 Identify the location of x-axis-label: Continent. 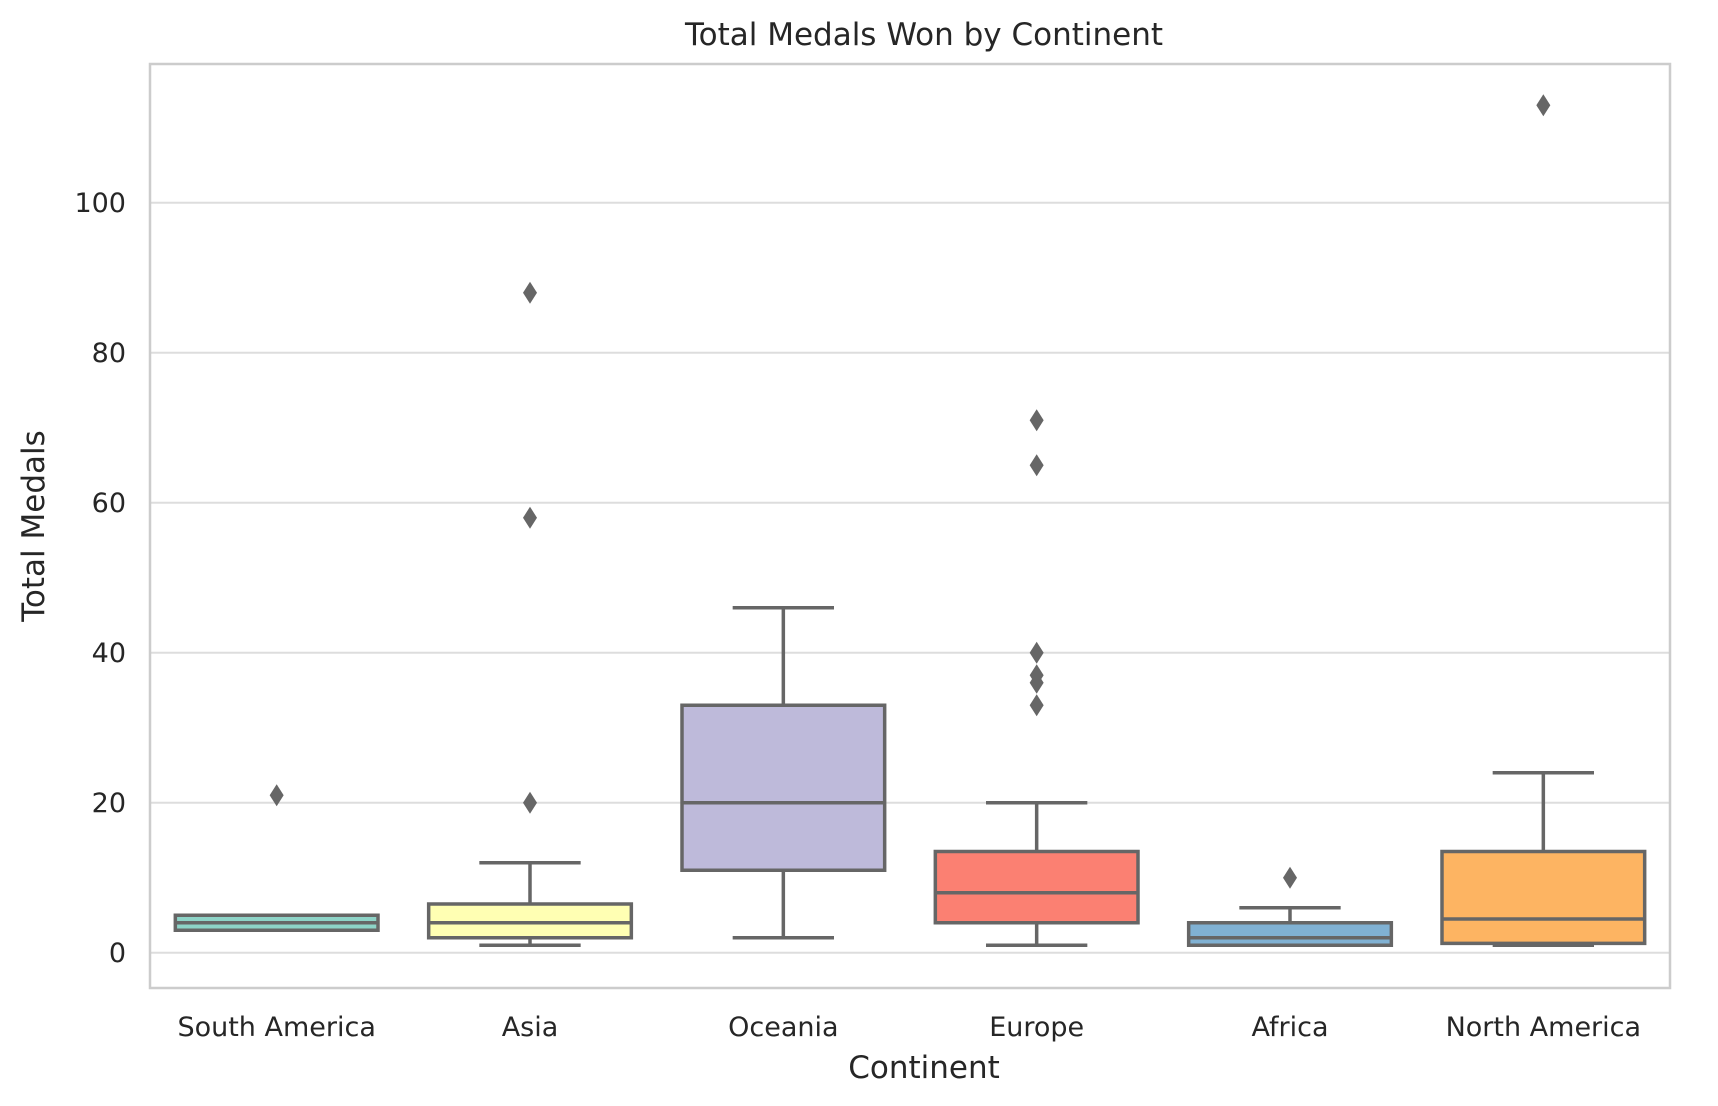
(924, 1068).